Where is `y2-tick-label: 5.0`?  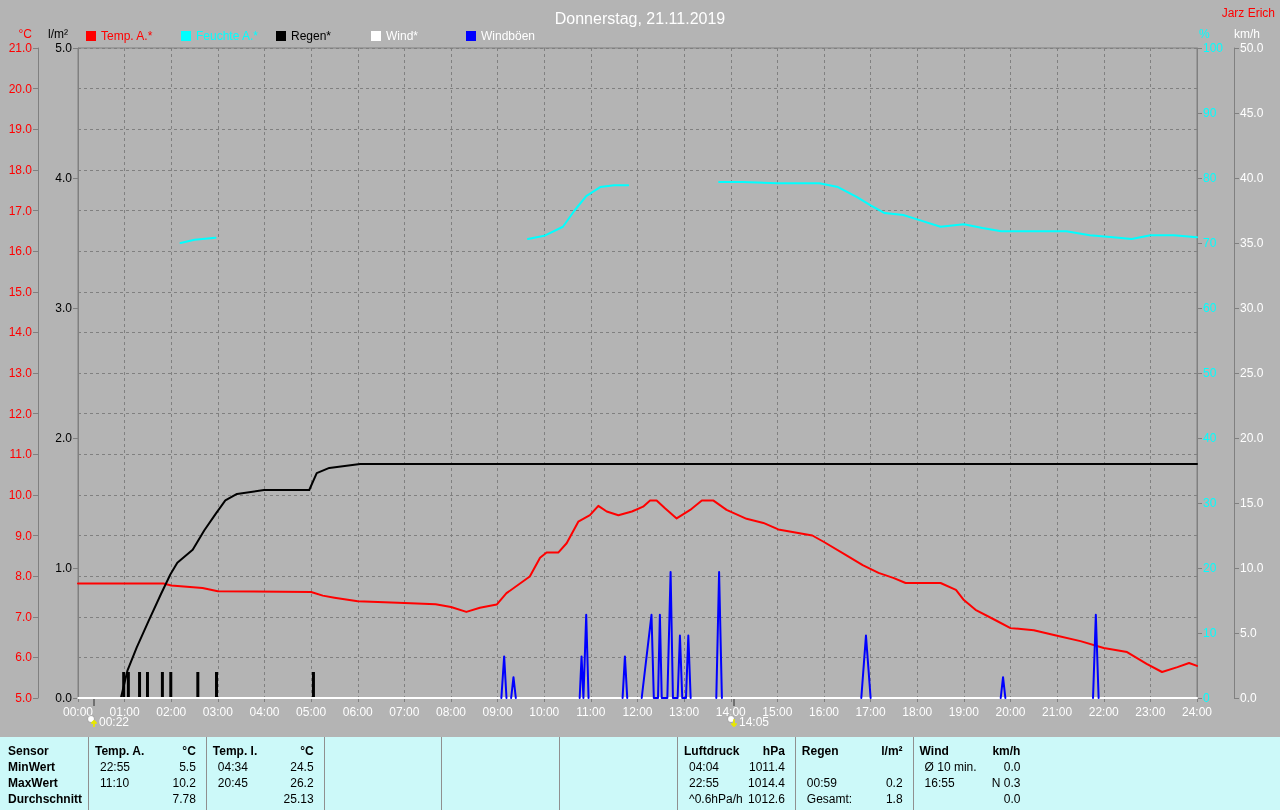
y2-tick-label: 5.0 is located at coordinates (64, 48).